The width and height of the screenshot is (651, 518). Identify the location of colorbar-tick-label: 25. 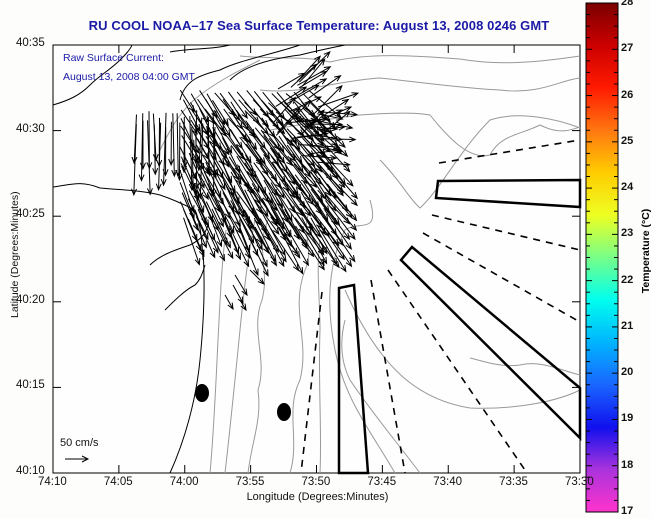
(627, 140).